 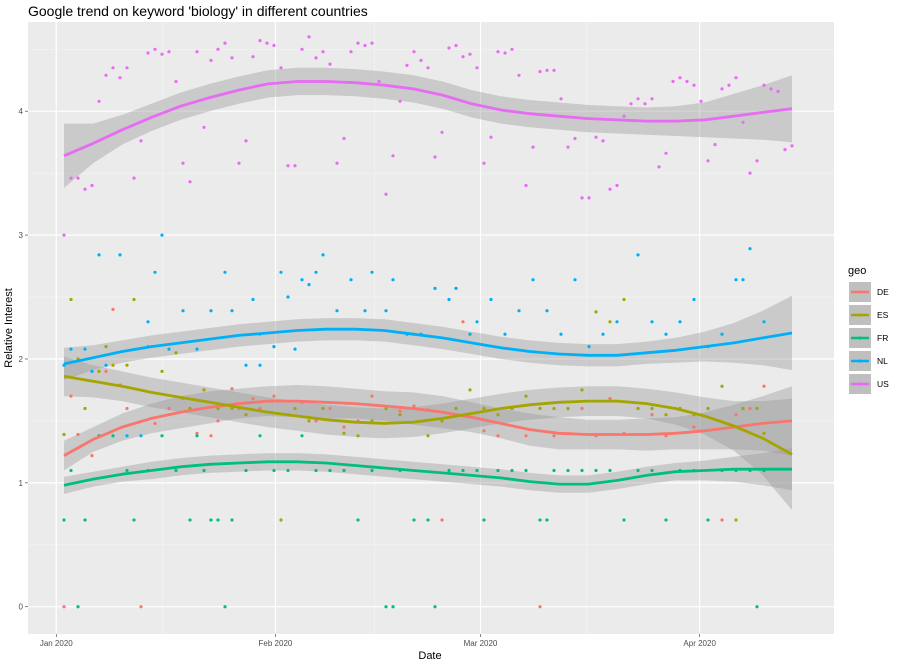 I want to click on smooth-line-es, so click(x=428, y=415).